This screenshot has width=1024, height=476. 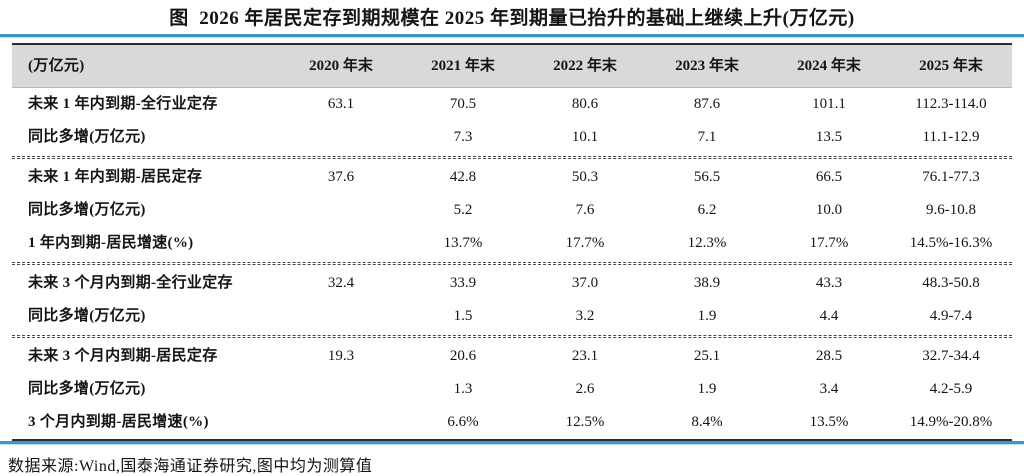 I want to click on table-cell: 12.3%, so click(x=707, y=243).